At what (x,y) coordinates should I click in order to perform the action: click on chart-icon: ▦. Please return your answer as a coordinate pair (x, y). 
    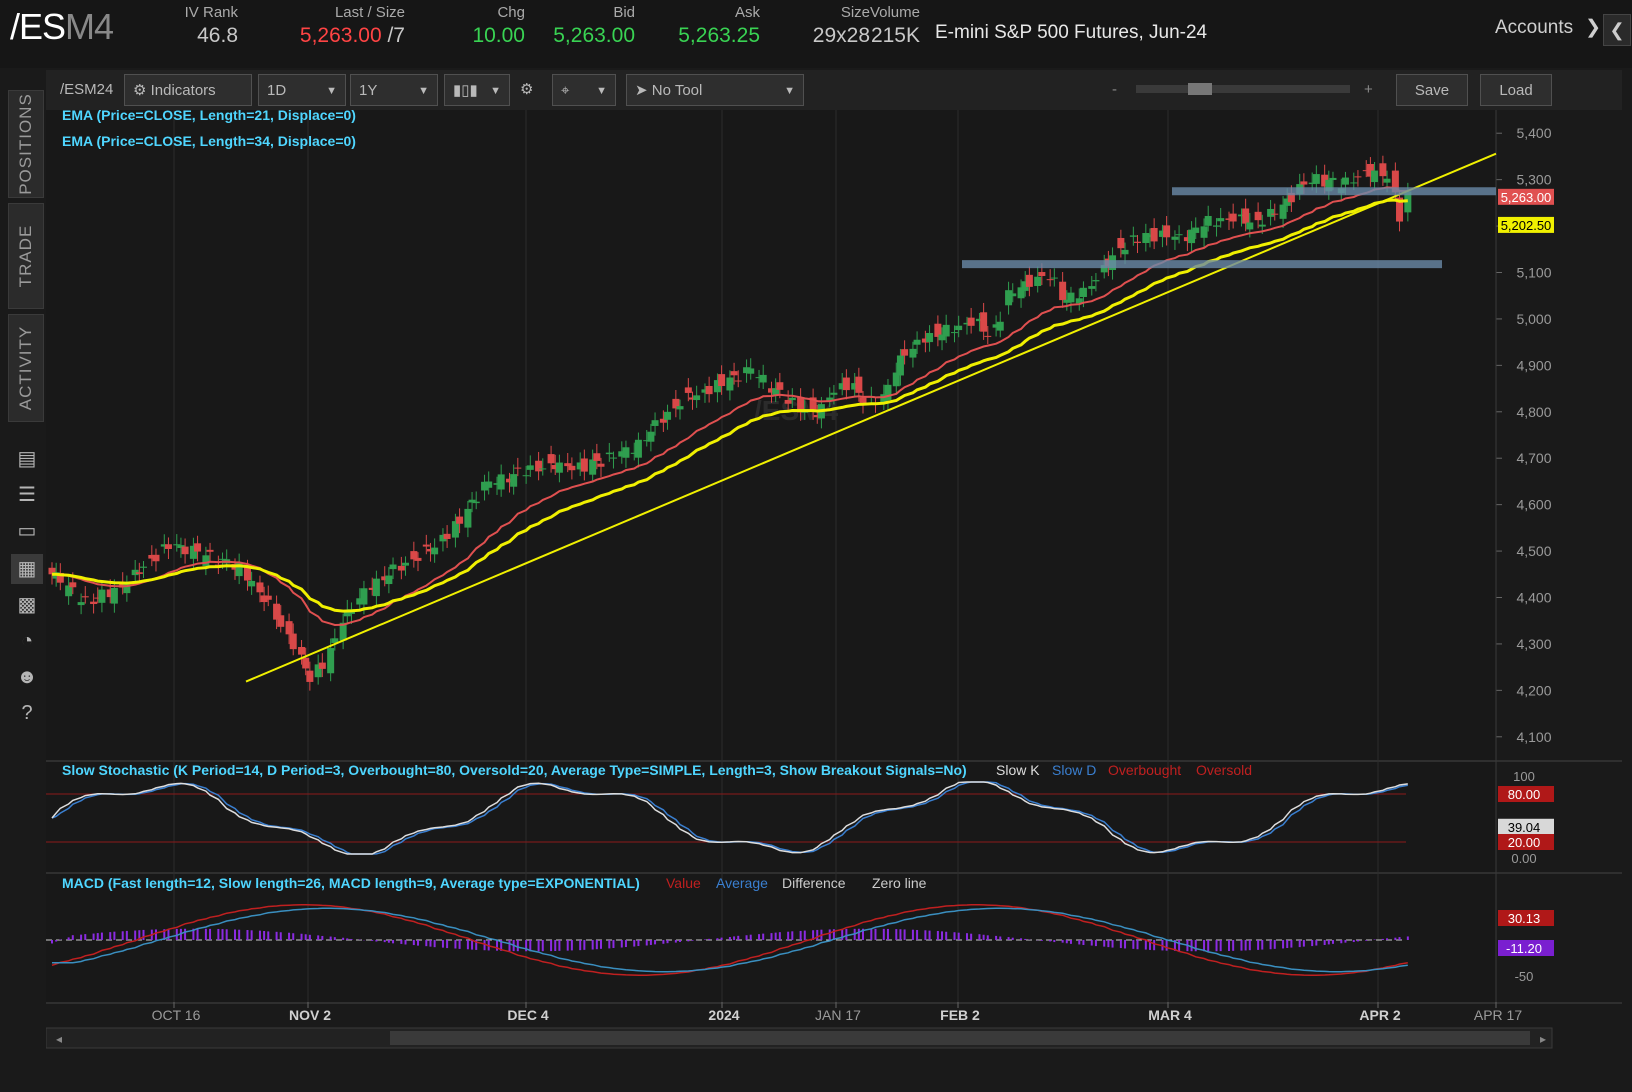
    Looking at the image, I should click on (27, 569).